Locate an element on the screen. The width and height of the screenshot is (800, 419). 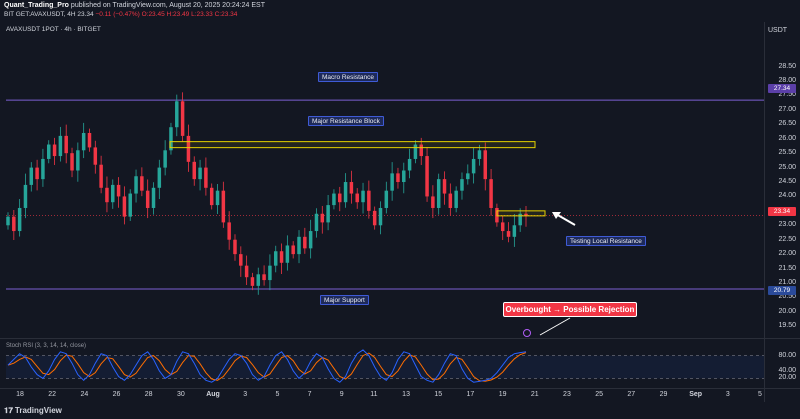
arrow-shaft is located at coordinates (565, 219).